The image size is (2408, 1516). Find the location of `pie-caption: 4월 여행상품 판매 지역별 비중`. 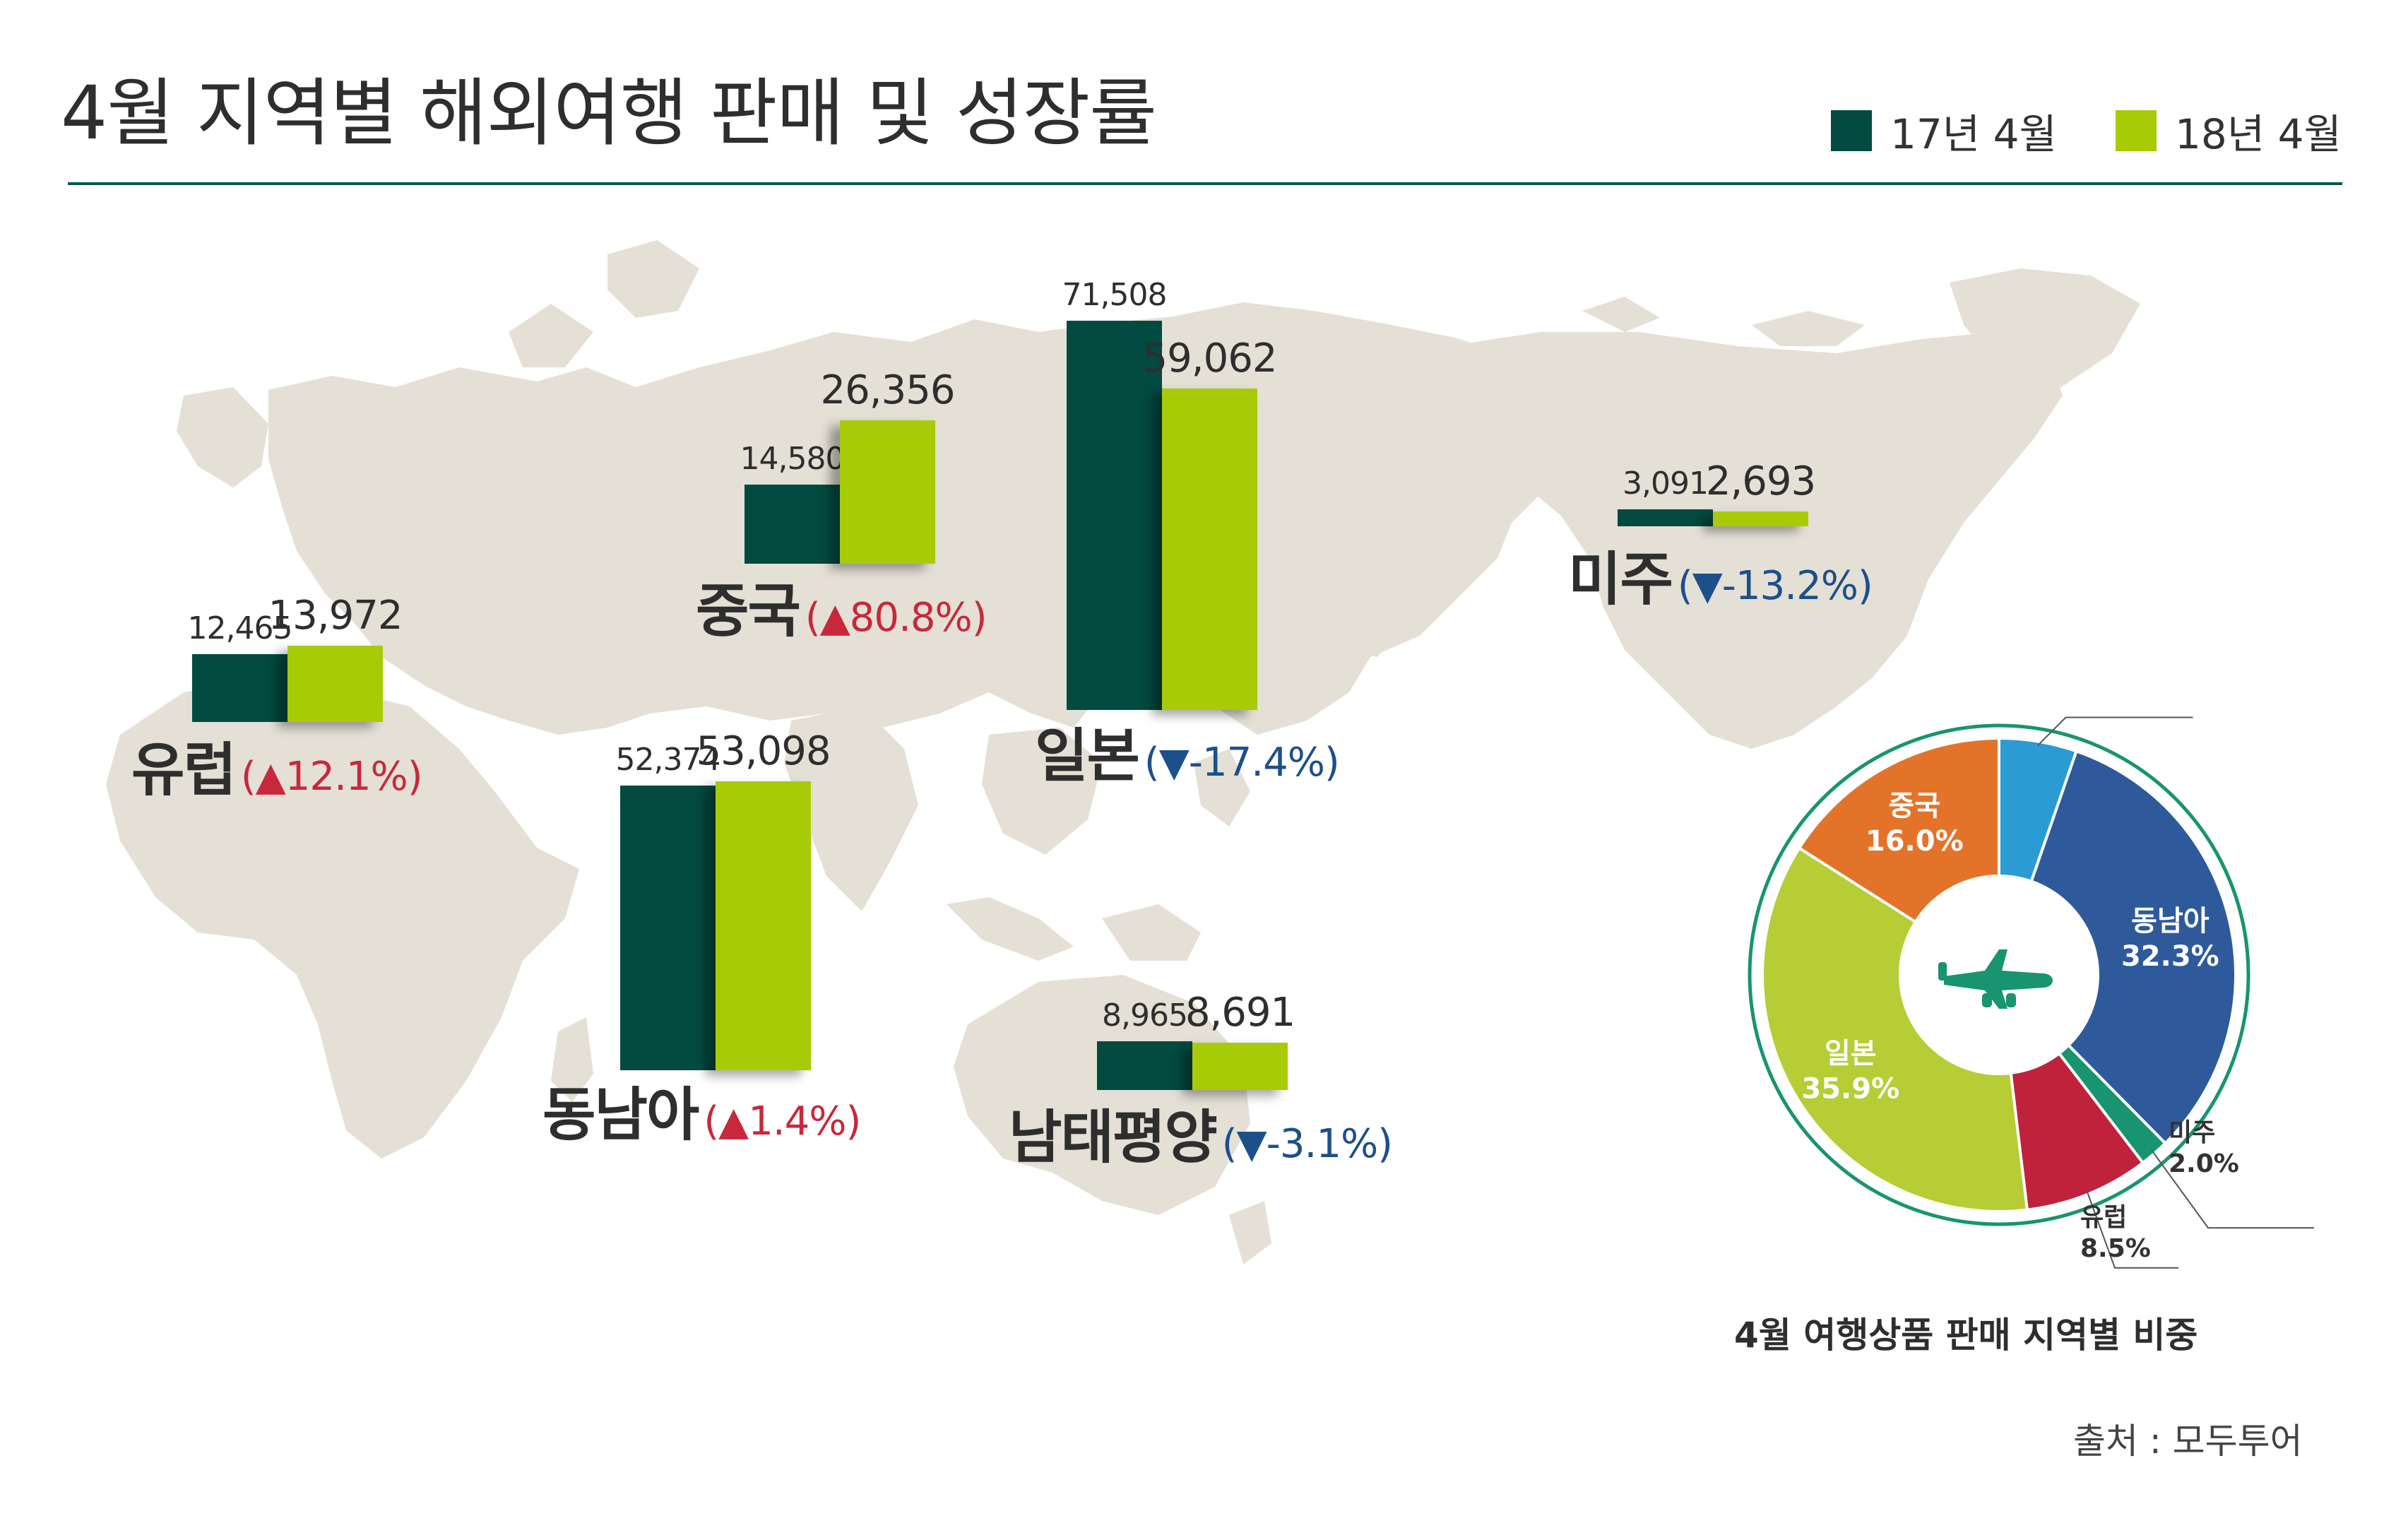

pie-caption: 4월 여행상품 판매 지역별 비중 is located at coordinates (1966, 1335).